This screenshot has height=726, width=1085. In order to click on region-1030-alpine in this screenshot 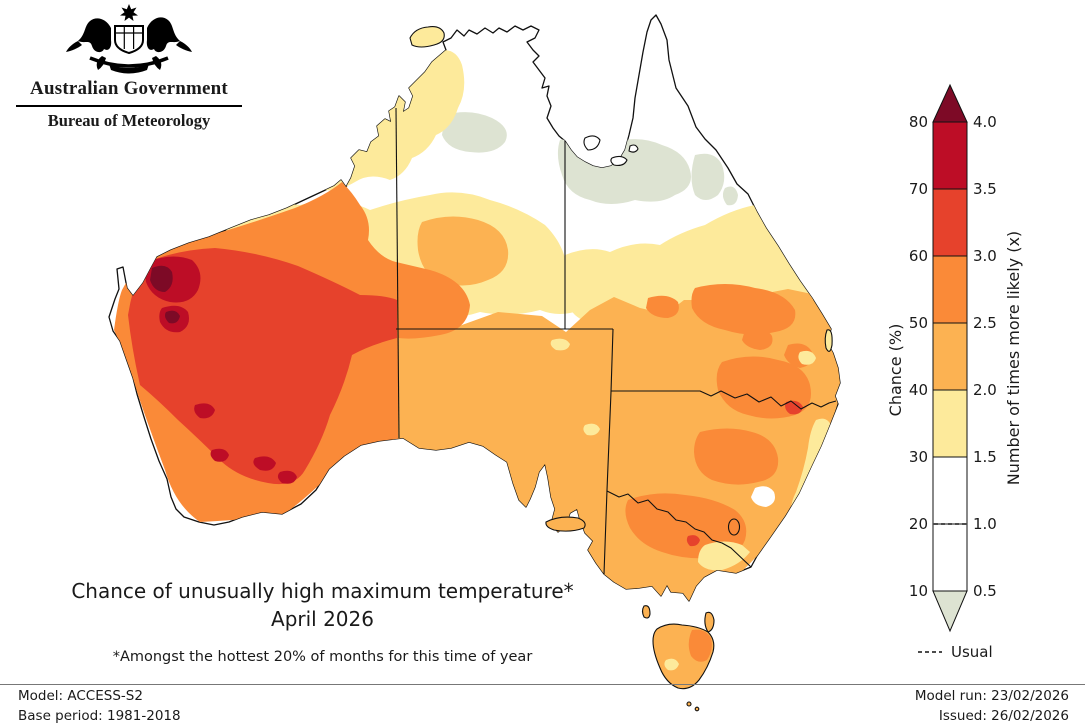, I will do `click(763, 496)`.